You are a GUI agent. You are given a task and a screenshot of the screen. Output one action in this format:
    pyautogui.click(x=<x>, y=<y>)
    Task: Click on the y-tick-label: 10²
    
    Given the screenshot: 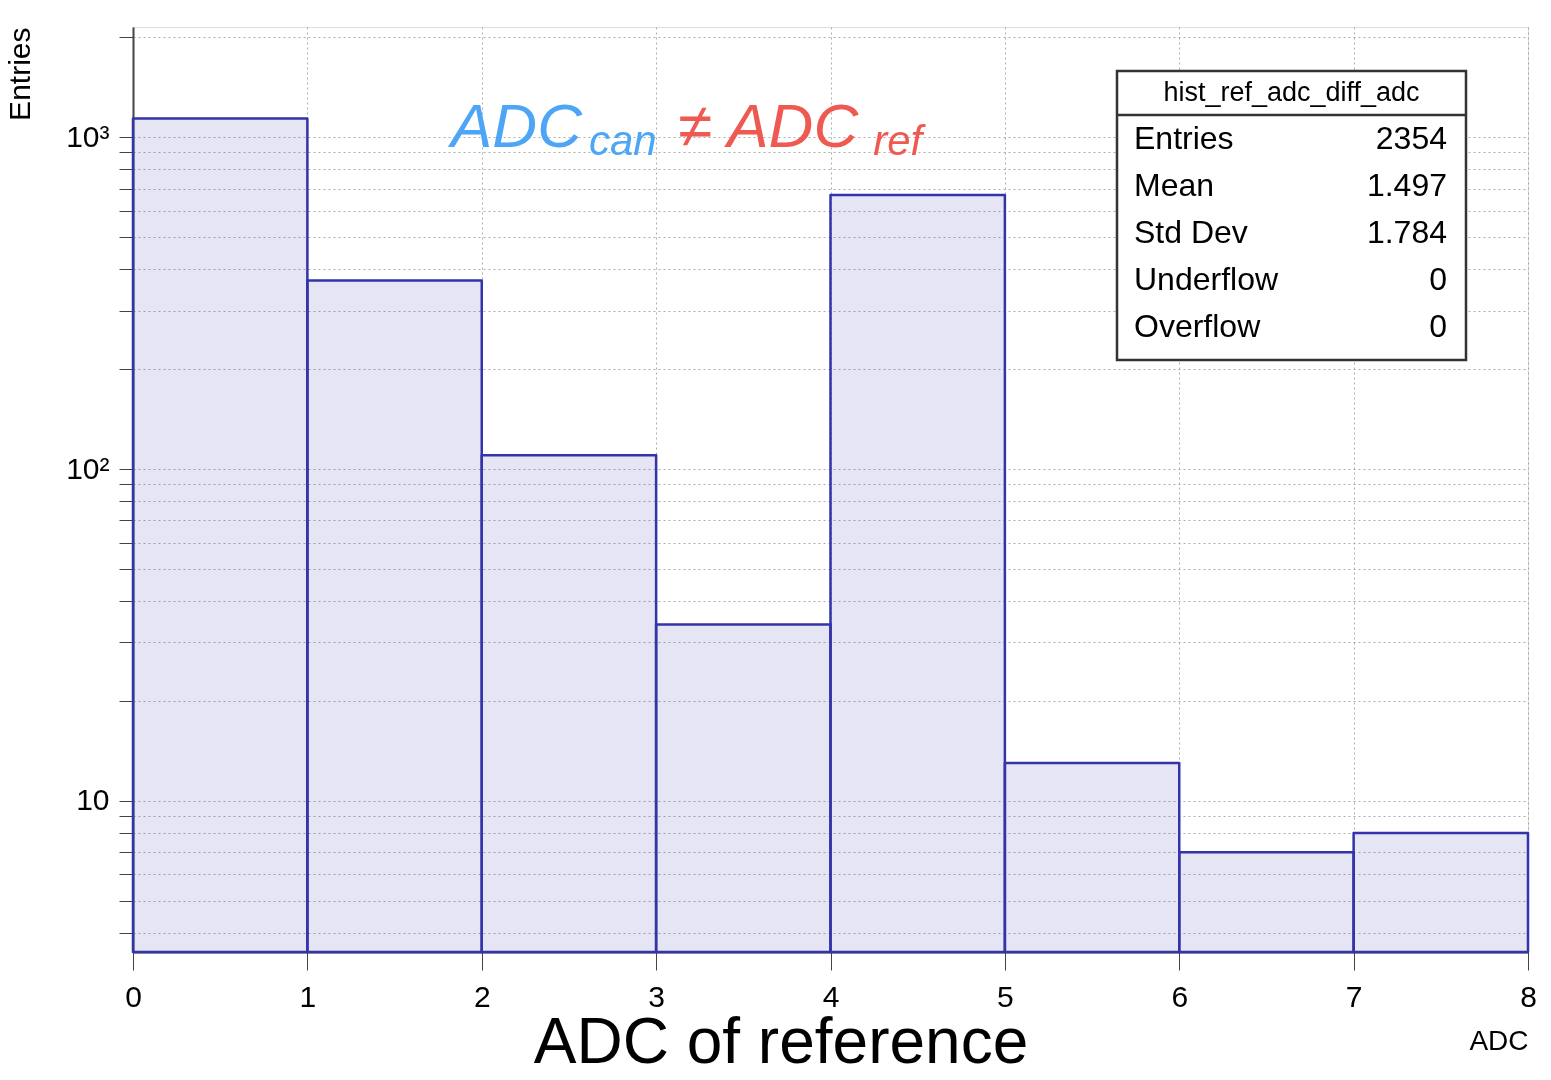 What is the action you would take?
    pyautogui.click(x=88, y=468)
    